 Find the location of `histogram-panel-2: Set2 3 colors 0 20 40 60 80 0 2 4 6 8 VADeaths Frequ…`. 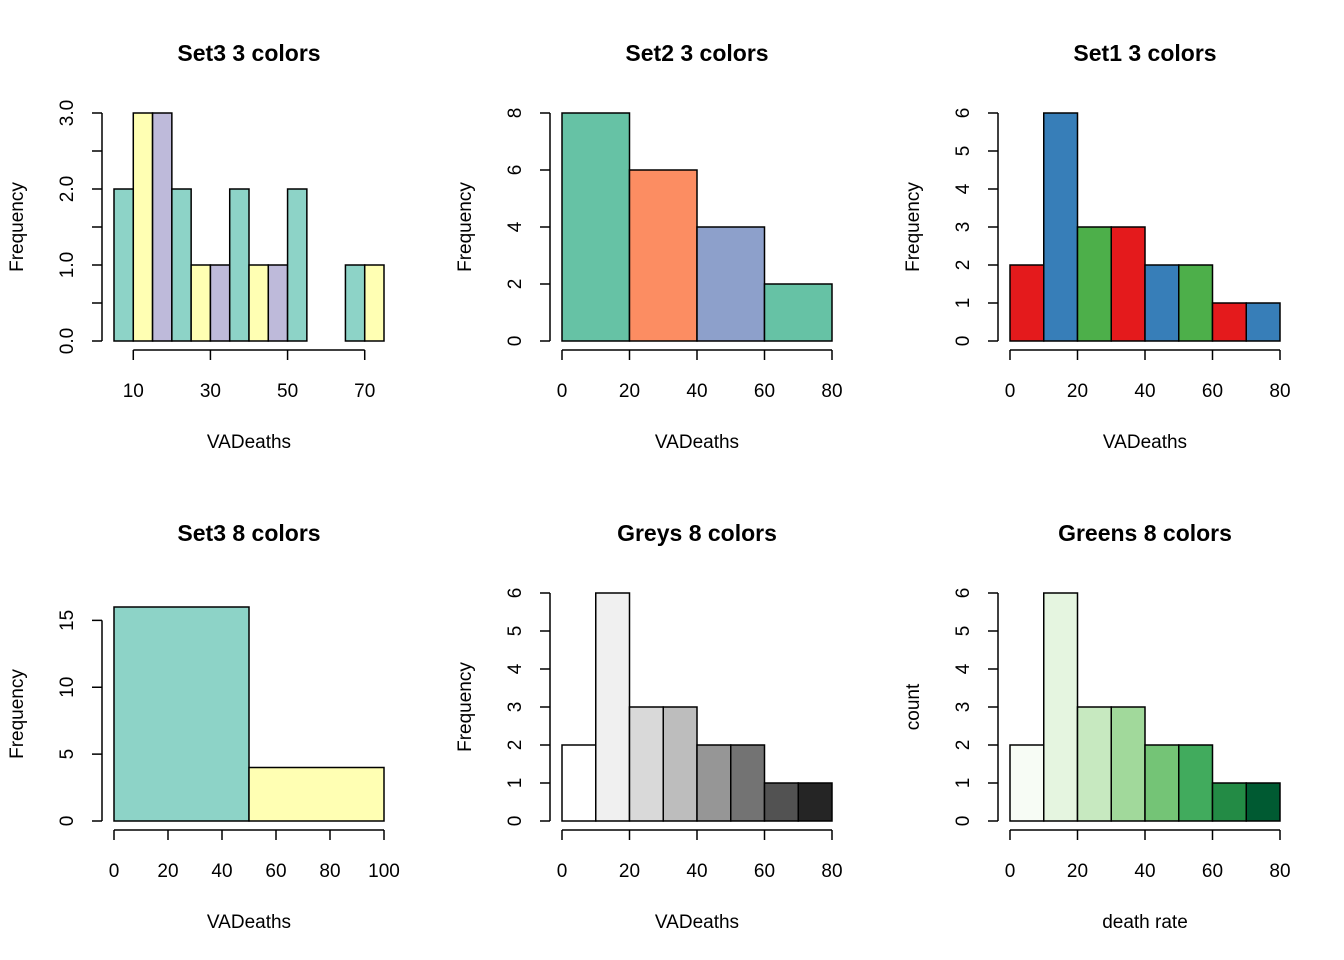

histogram-panel-2: Set2 3 colors 0 20 40 60 80 0 2 4 6 8 VADeaths Frequ… is located at coordinates (649, 246).